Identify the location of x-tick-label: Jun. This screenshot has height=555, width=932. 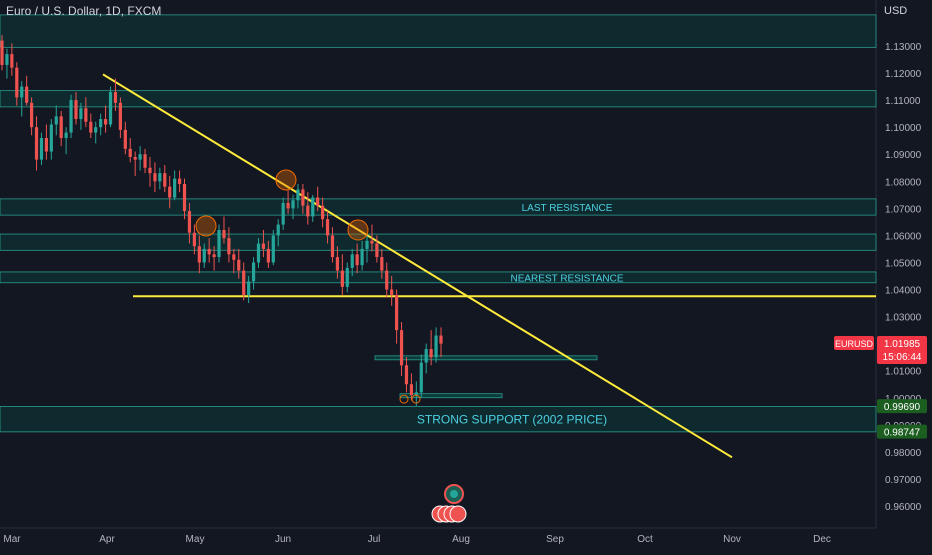
(283, 539).